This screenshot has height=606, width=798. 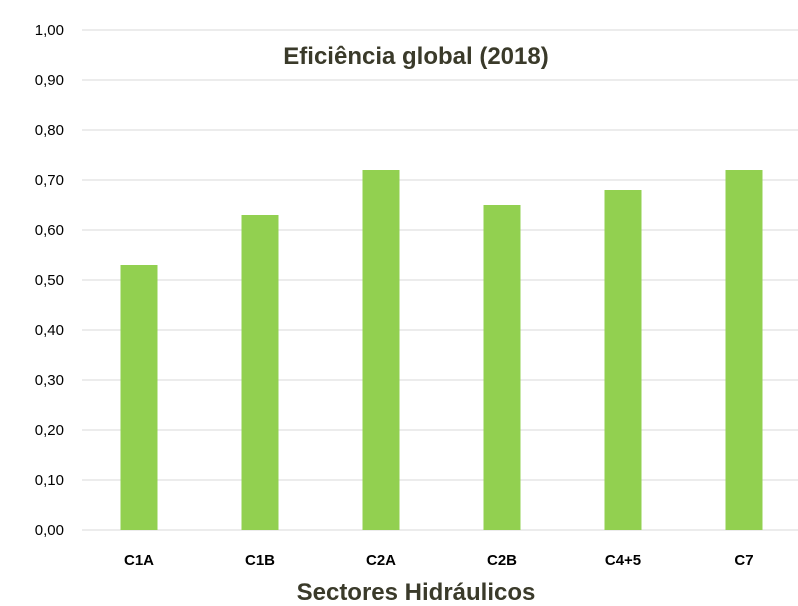 I want to click on x-axis-title: Sectores Hidráulicos, so click(x=416, y=592).